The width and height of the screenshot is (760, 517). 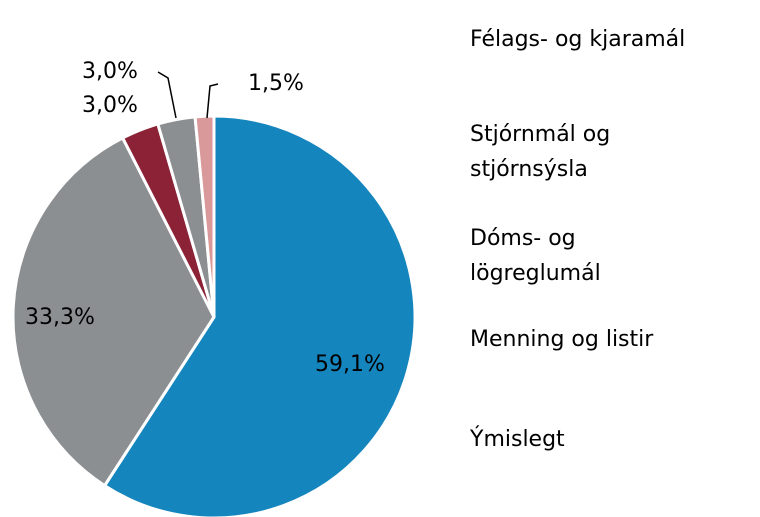 What do you see at coordinates (276, 83) in the screenshot?
I see `data-label: 1,5%` at bounding box center [276, 83].